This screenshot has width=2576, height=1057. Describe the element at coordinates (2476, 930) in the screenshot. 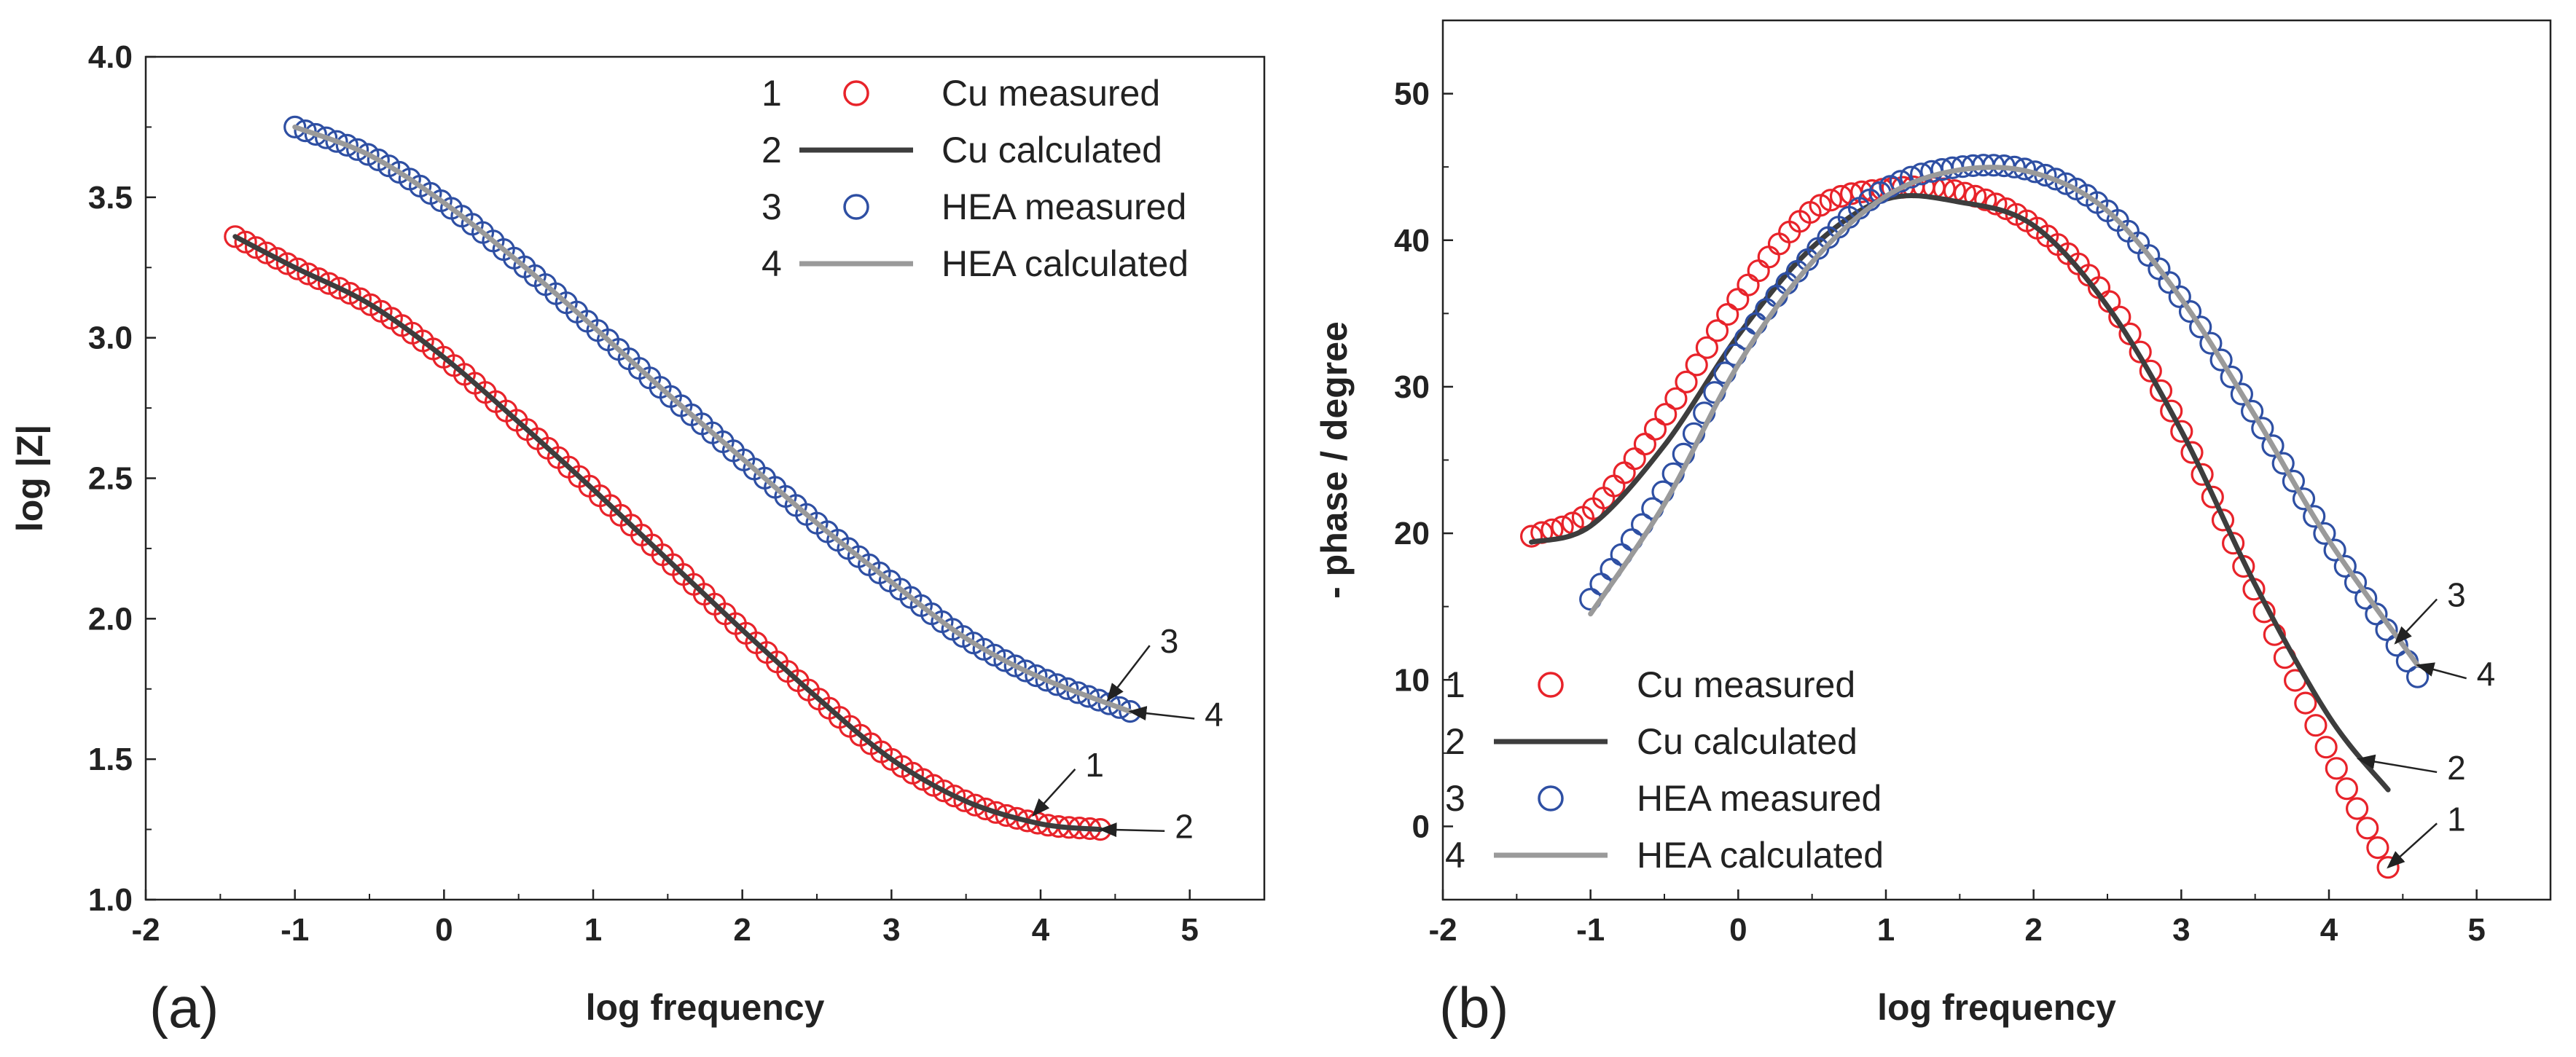

I see `x-tick-label: 5` at that location.